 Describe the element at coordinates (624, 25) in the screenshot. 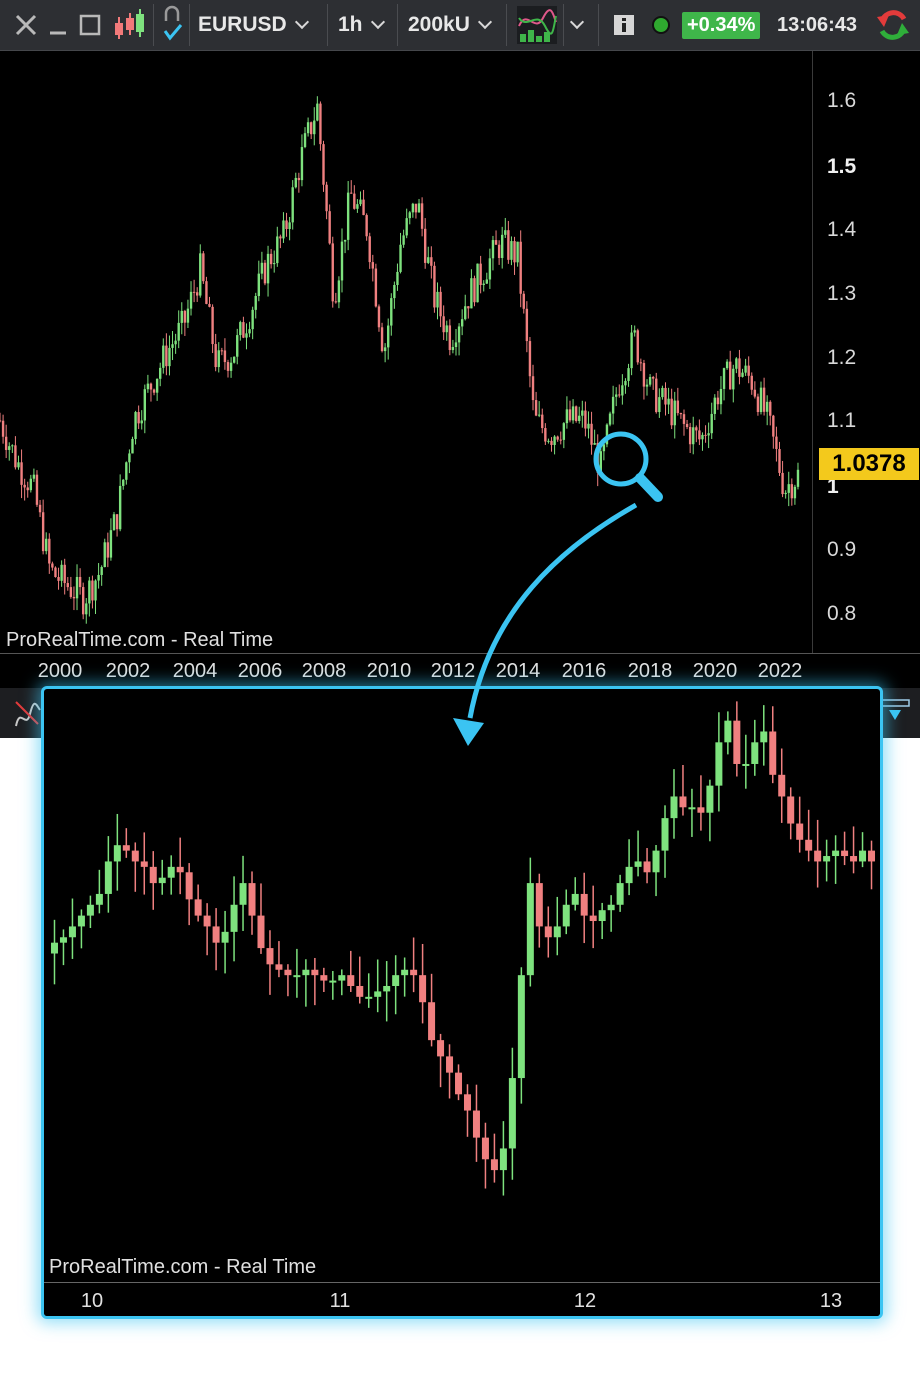

I see `info-icon` at that location.